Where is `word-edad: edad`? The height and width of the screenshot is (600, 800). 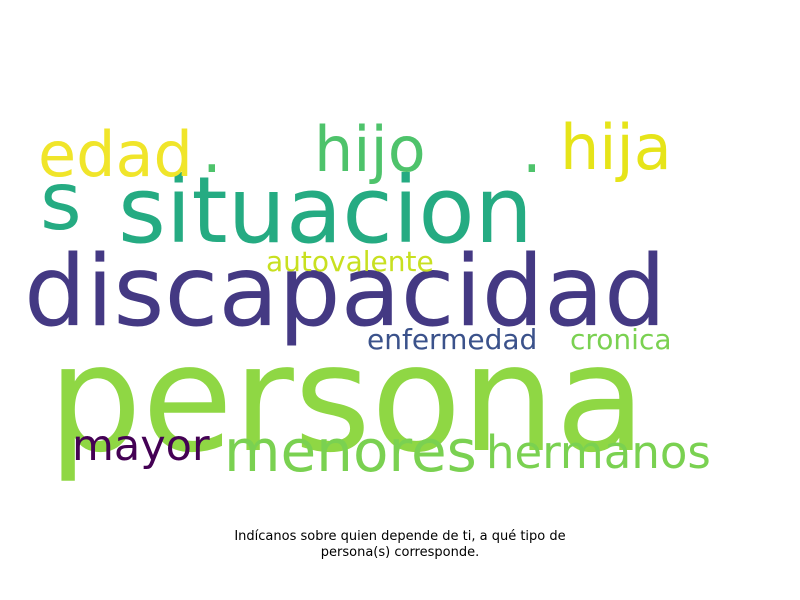 word-edad: edad is located at coordinates (115, 154).